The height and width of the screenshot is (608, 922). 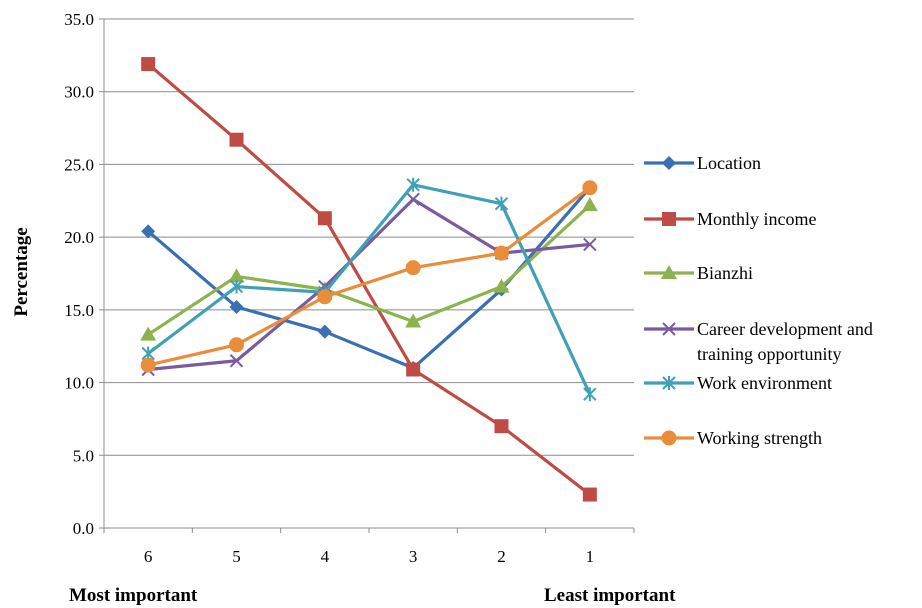 I want to click on y-tick-label: 10.0, so click(x=79, y=383).